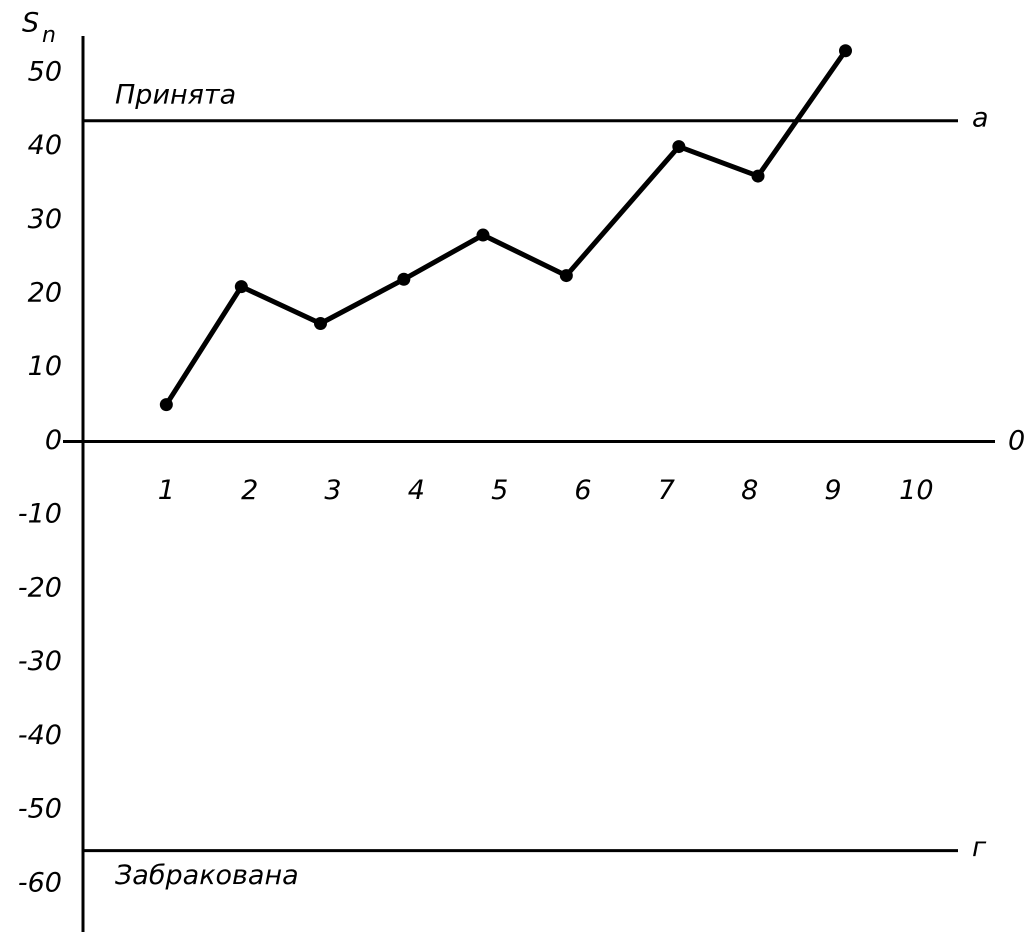 The height and width of the screenshot is (936, 1031). What do you see at coordinates (40, 882) in the screenshot?
I see `y-tick-label: -60` at bounding box center [40, 882].